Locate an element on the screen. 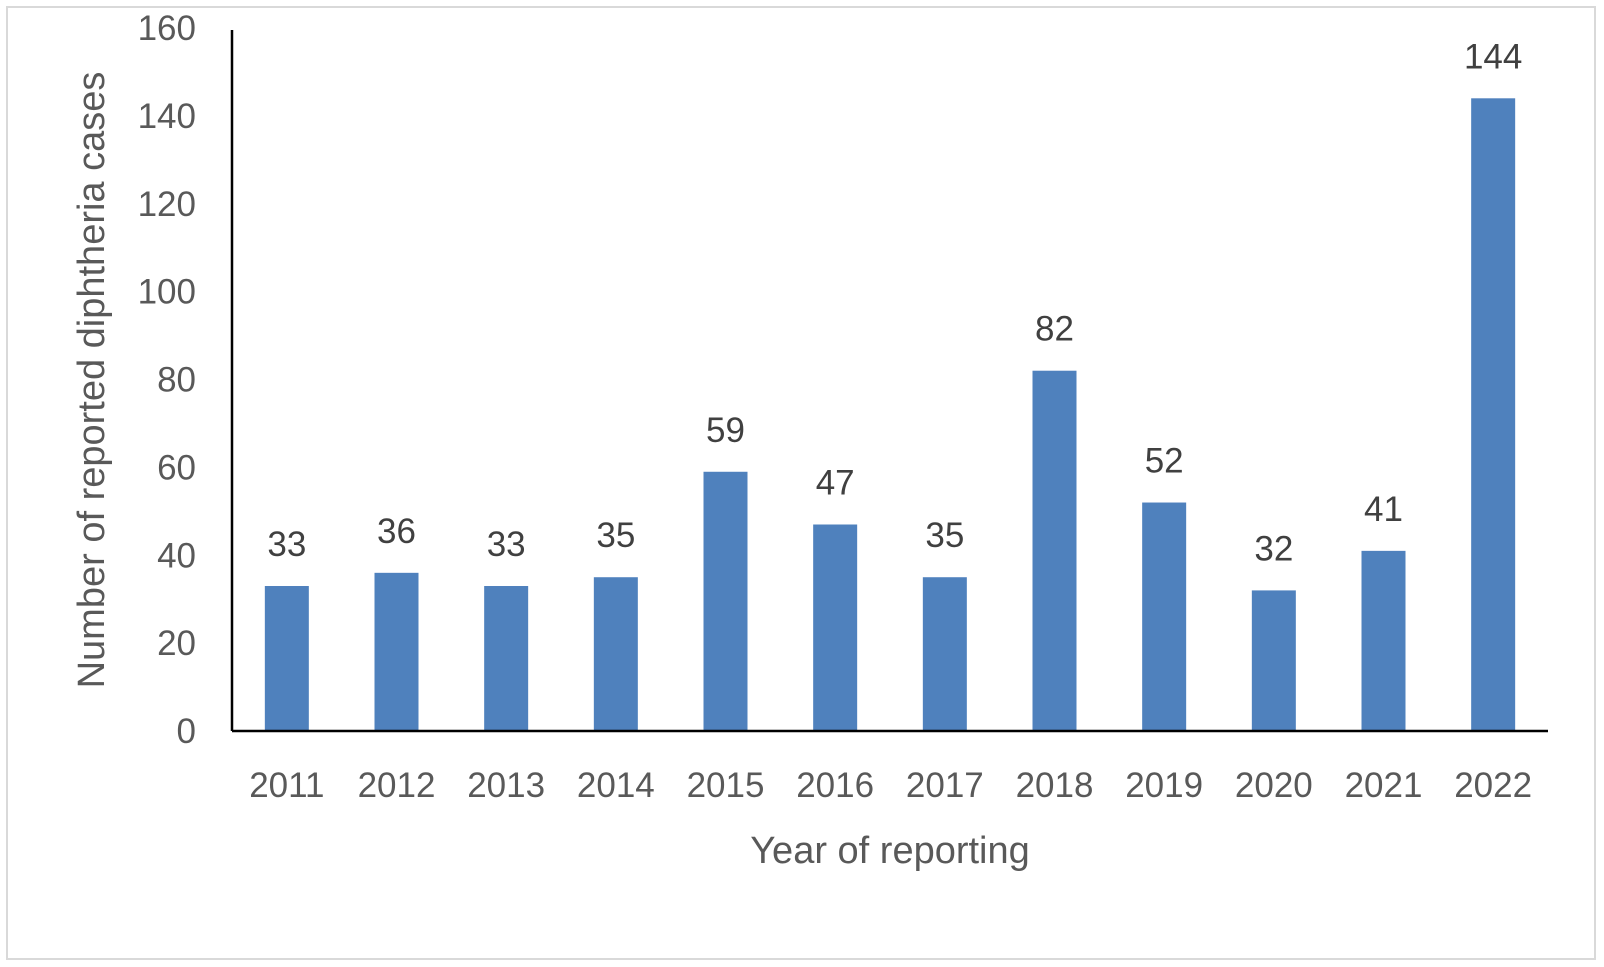 This screenshot has width=1604, height=967. data-label-2014: 35 is located at coordinates (615, 535).